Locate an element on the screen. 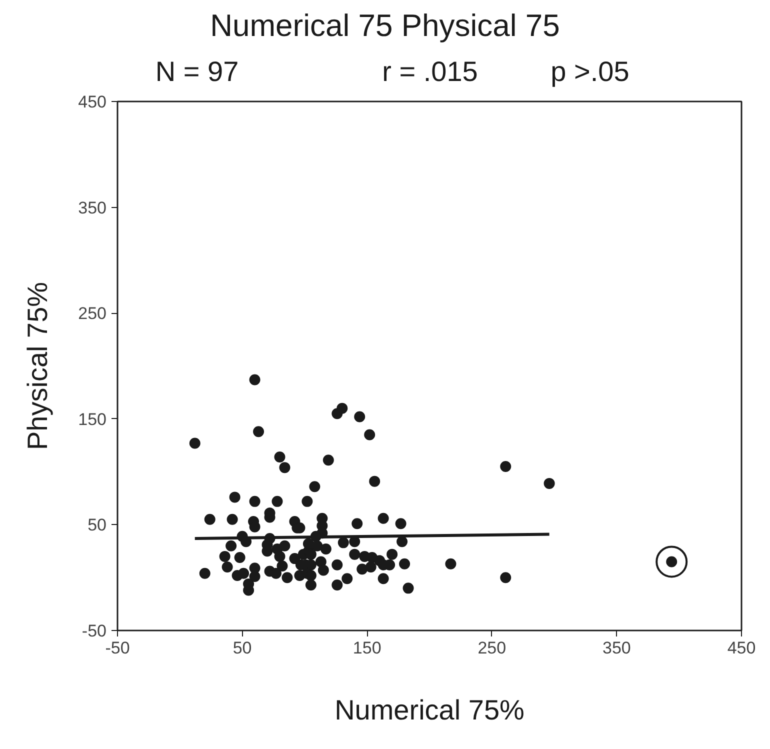 This screenshot has width=770, height=749. x-tick-label: -50 is located at coordinates (117, 648).